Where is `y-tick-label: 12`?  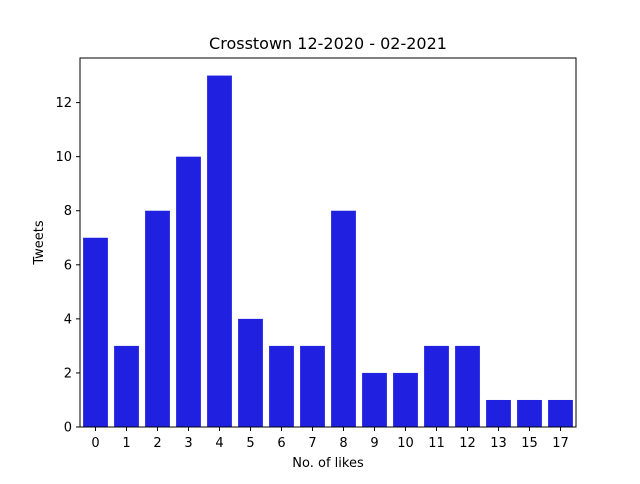
y-tick-label: 12 is located at coordinates (63, 103).